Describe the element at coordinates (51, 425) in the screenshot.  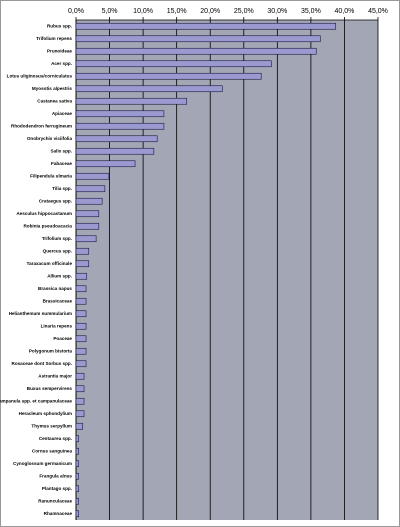
I see `y-tick-label: Thymus serpyllum` at that location.